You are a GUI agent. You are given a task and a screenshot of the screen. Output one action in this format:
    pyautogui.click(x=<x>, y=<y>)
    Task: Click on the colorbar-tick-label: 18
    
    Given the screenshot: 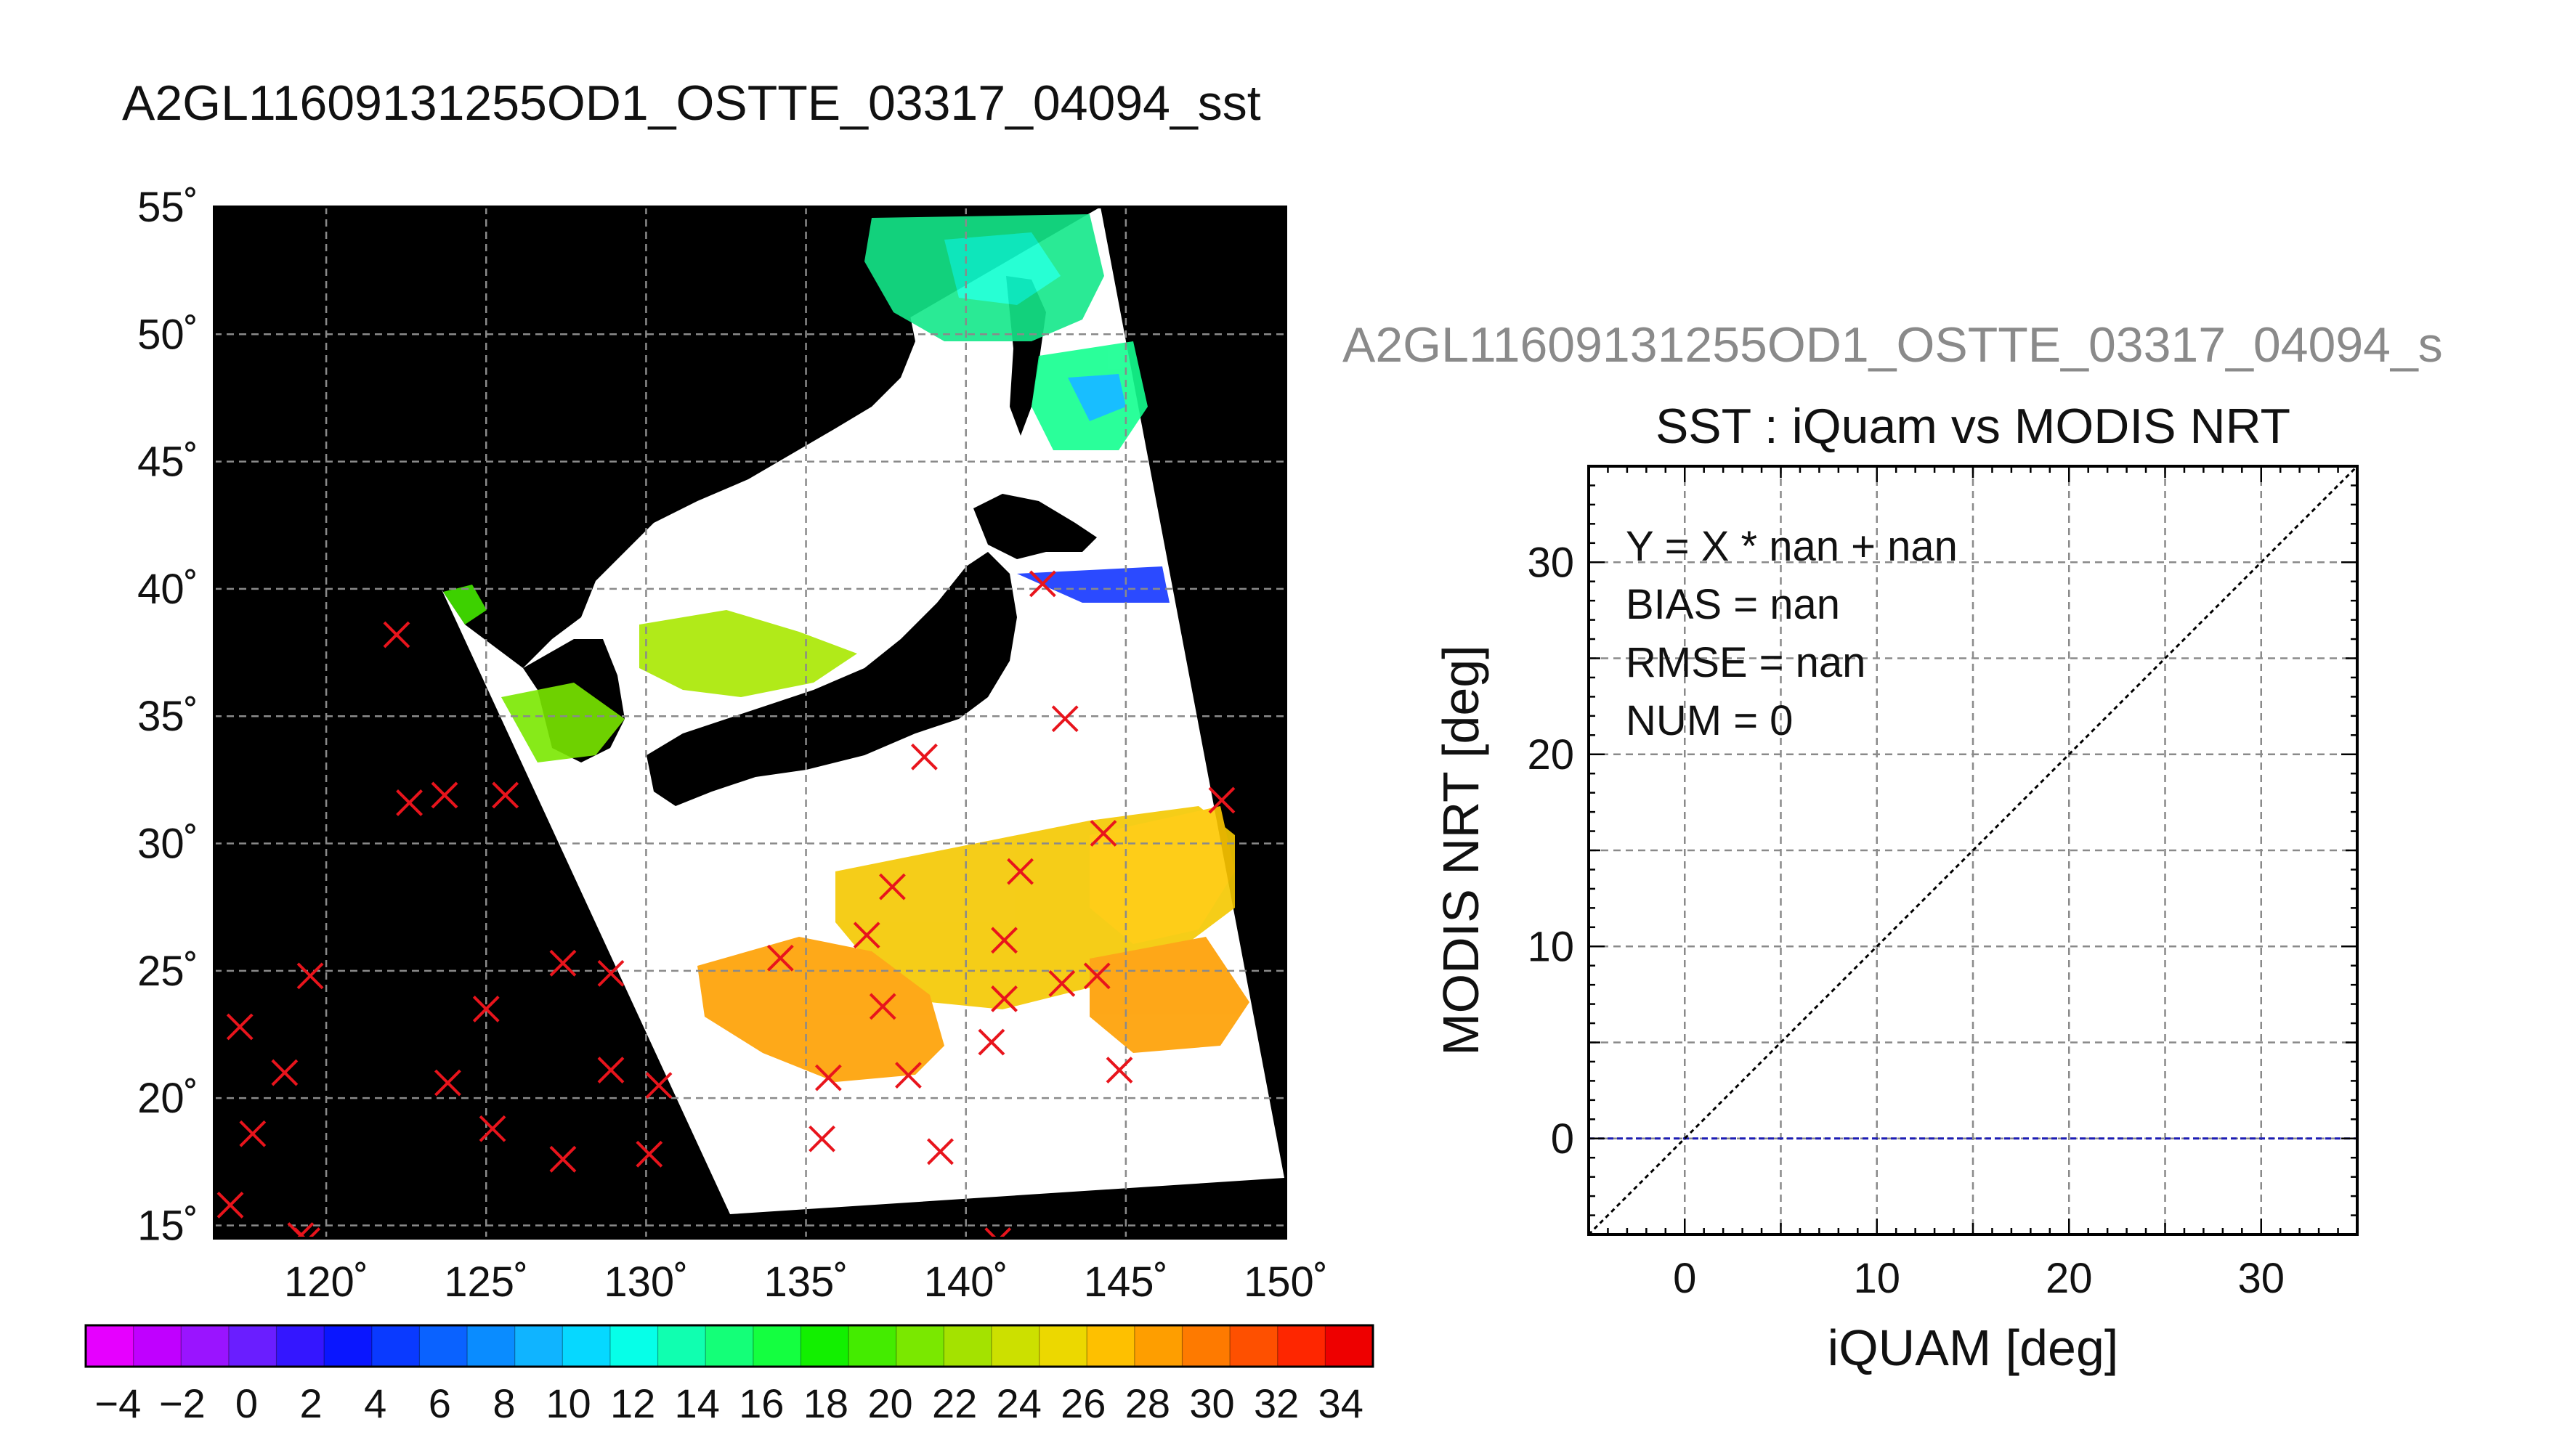 What is the action you would take?
    pyautogui.click(x=826, y=1403)
    